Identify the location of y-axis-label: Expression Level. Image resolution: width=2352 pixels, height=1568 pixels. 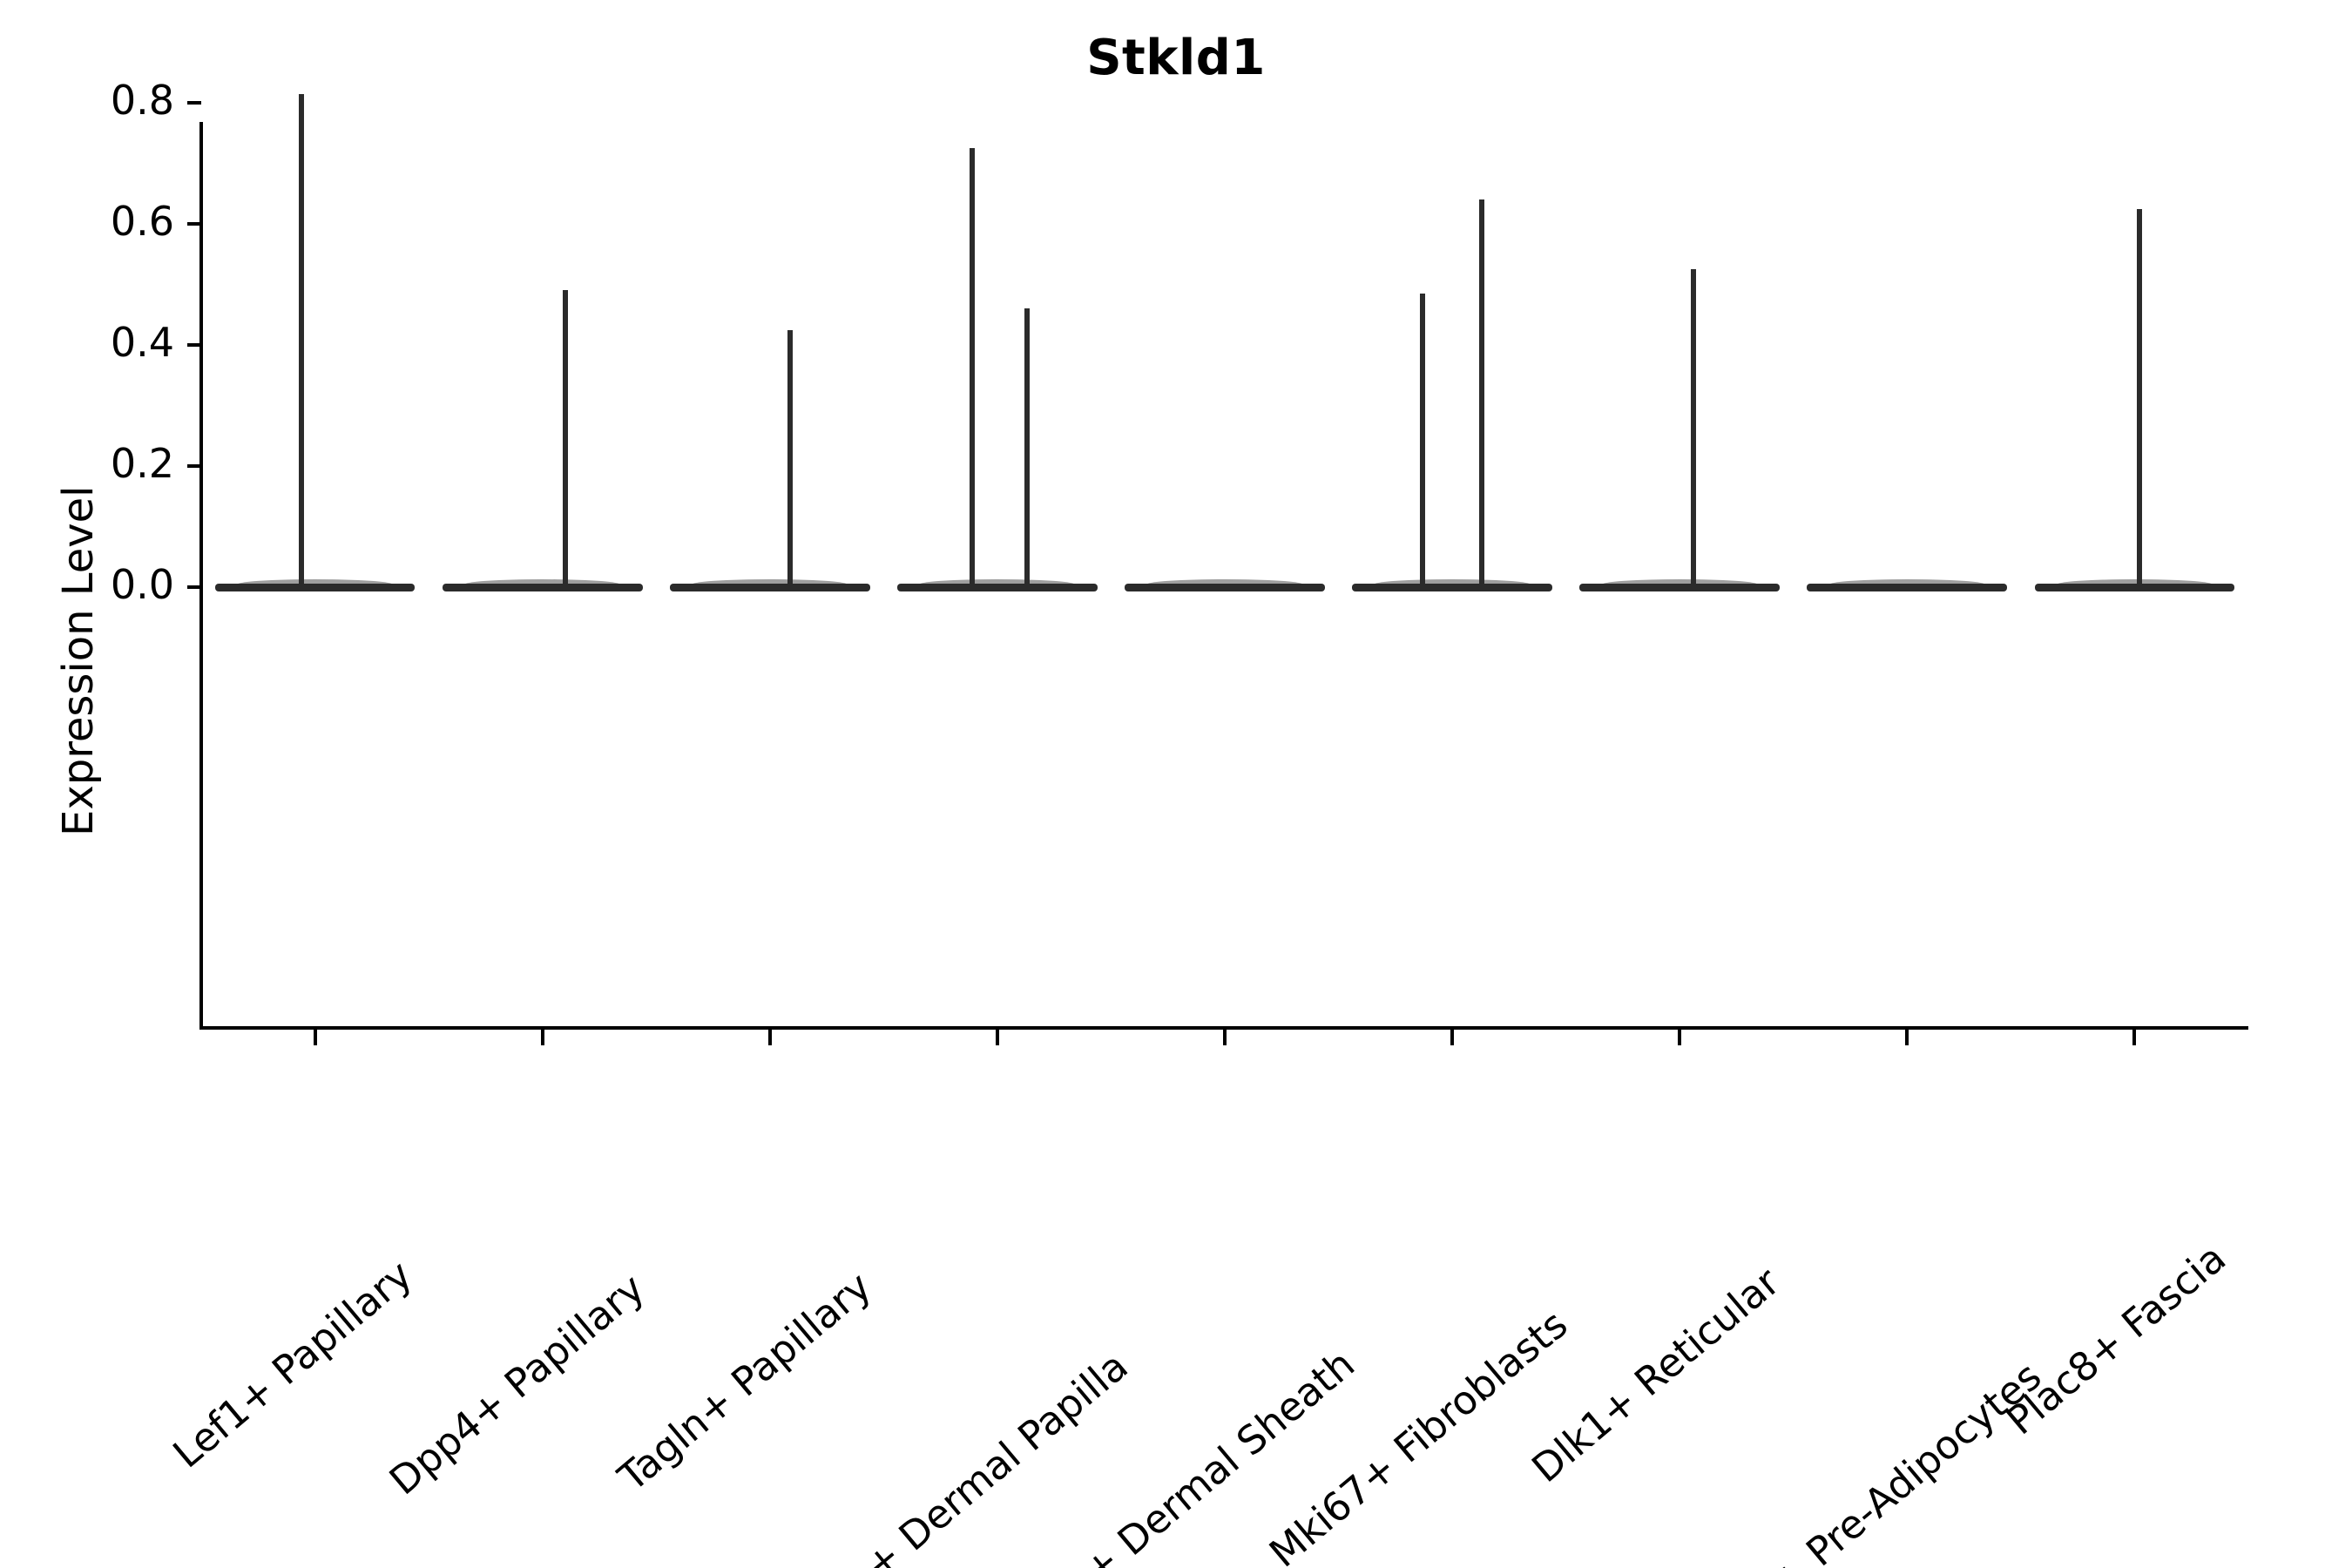
(52, 418).